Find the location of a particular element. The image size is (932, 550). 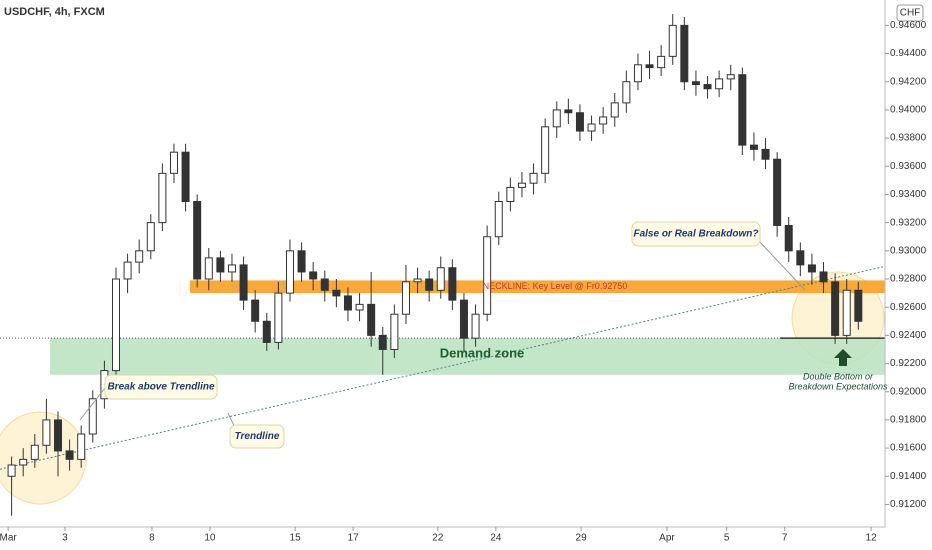

y-tick-label: 0.92200 is located at coordinates (908, 363).